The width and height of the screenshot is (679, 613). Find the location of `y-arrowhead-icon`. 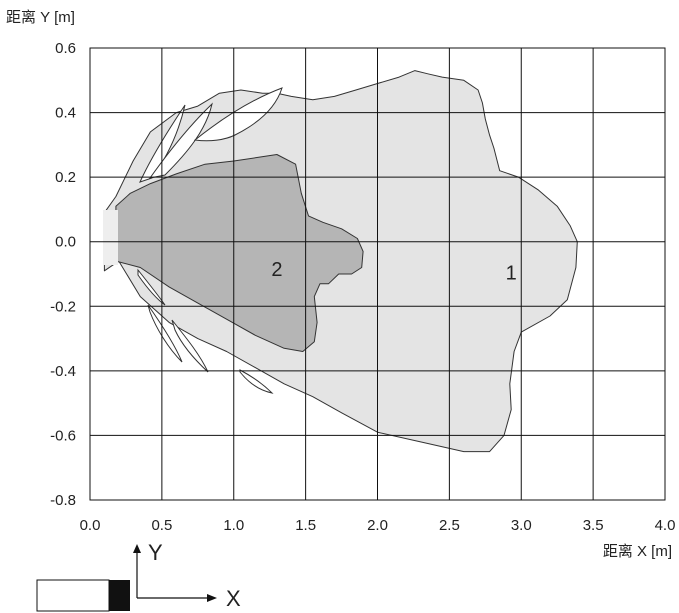

y-arrowhead-icon is located at coordinates (137, 548).